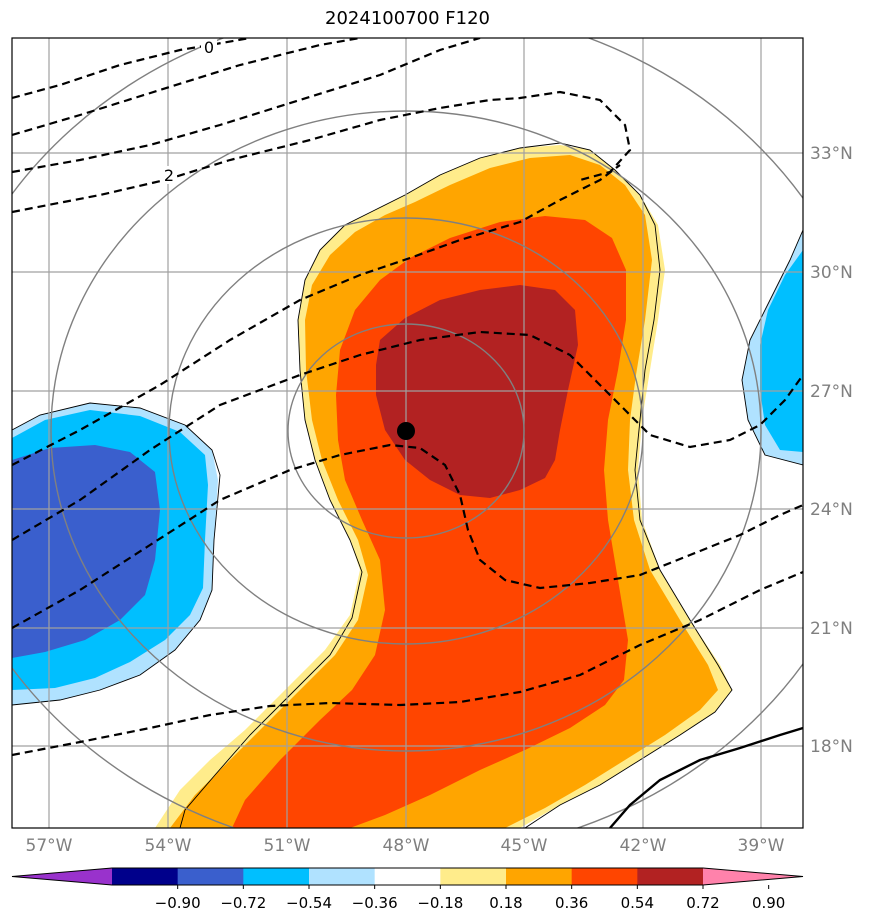 The image size is (873, 924). Describe the element at coordinates (407, 18) in the screenshot. I see `map-title: 2024100700 F120` at that location.